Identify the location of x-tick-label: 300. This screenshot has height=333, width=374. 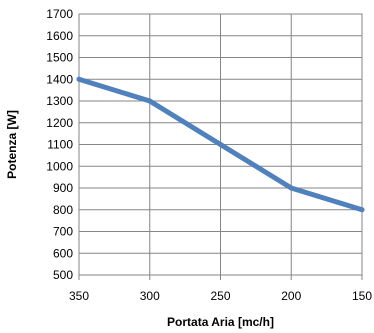
(150, 296).